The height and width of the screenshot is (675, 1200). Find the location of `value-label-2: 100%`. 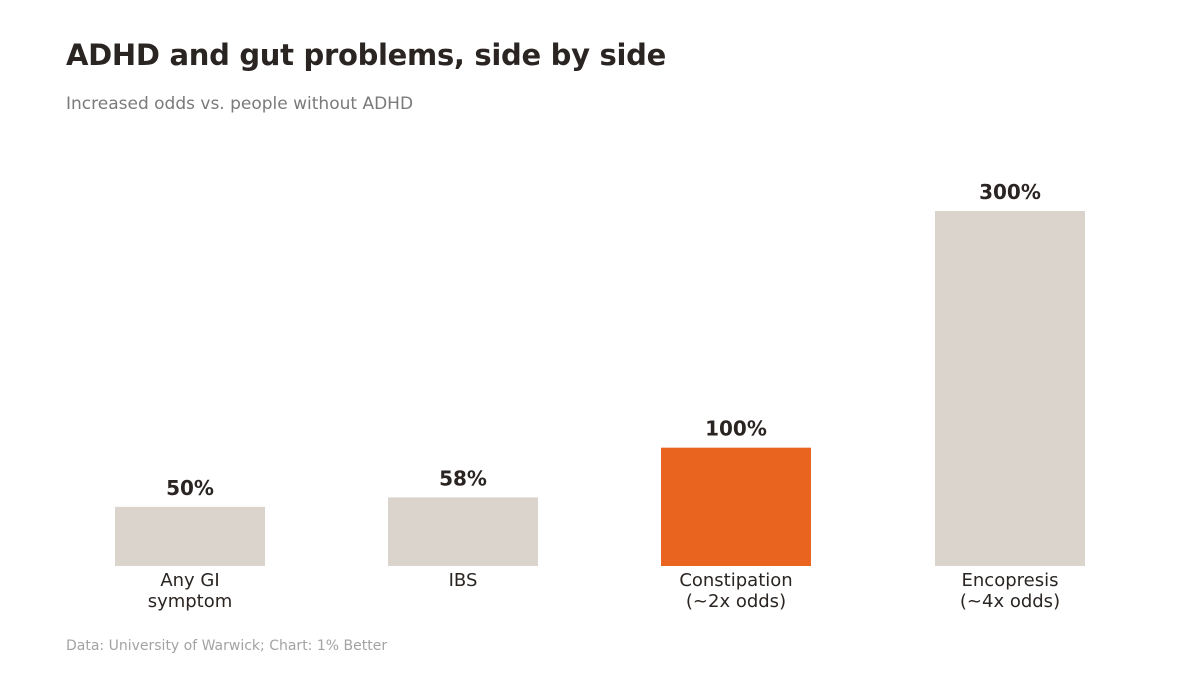

value-label-2: 100% is located at coordinates (736, 429).